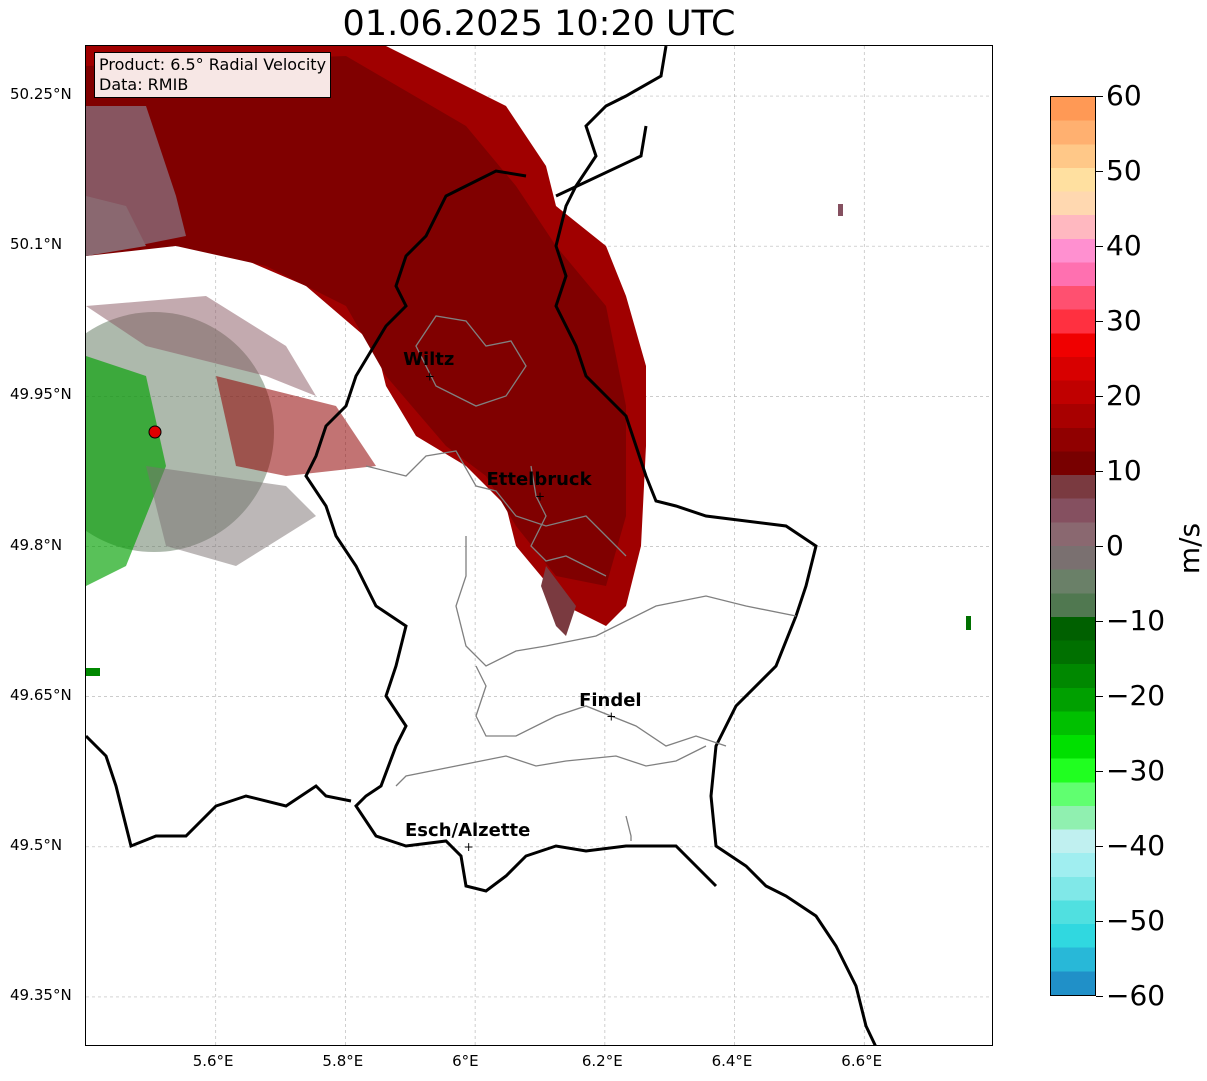  I want to click on echo-radar-east, so click(296, 426).